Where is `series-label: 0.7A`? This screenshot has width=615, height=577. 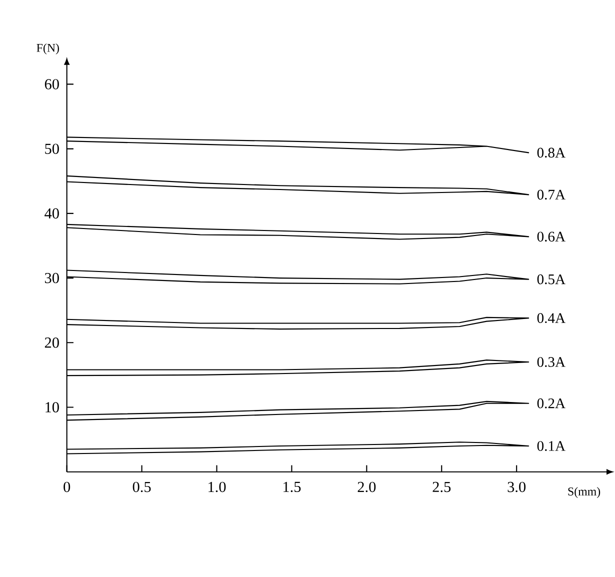 series-label: 0.7A is located at coordinates (551, 195).